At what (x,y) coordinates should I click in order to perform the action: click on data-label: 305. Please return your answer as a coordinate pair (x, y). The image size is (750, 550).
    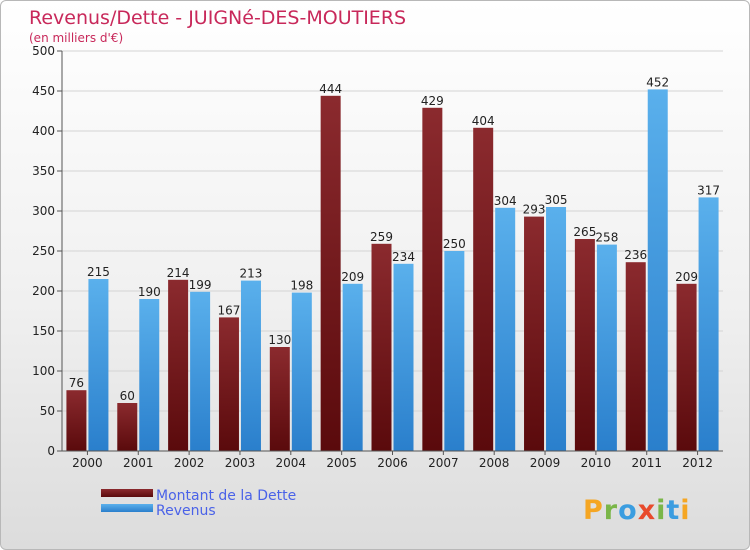
    Looking at the image, I should click on (556, 200).